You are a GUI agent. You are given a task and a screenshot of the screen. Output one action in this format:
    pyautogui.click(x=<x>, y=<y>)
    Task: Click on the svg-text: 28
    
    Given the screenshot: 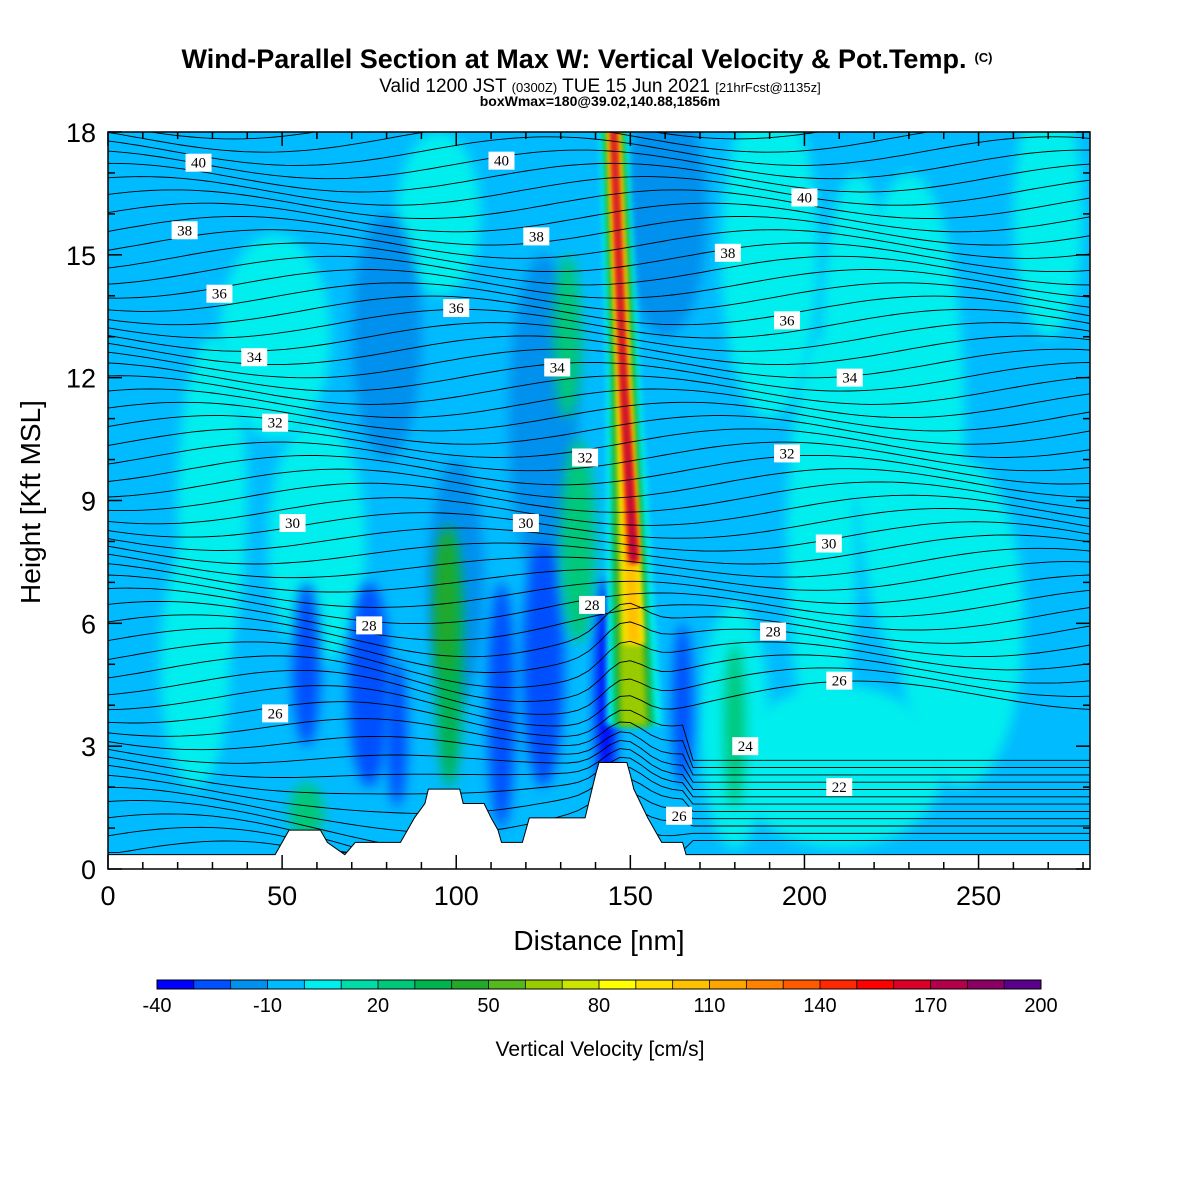 What is the action you would take?
    pyautogui.click(x=773, y=633)
    